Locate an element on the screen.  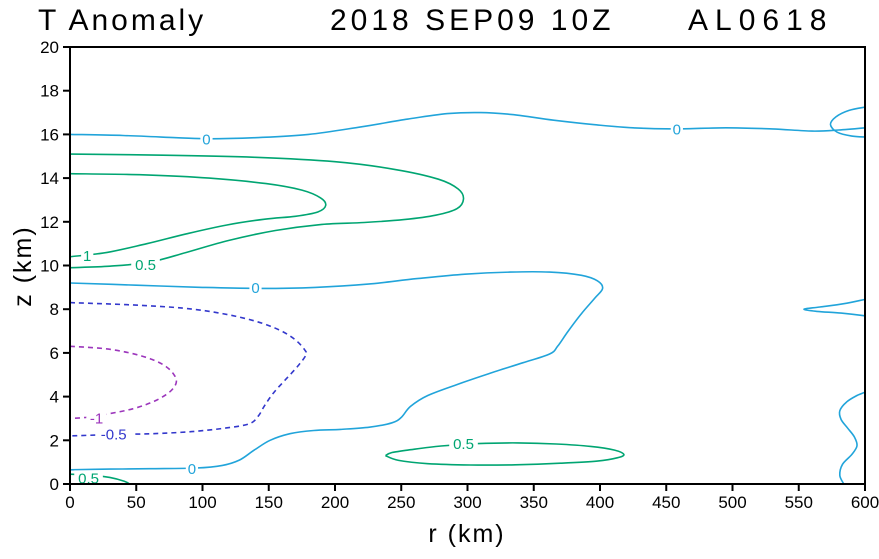
x-tick-label: 450 is located at coordinates (666, 502).